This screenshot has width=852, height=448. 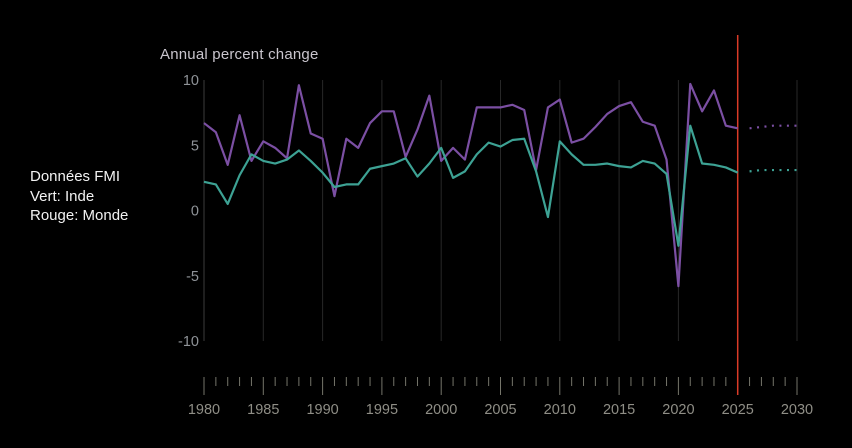 What do you see at coordinates (239, 54) in the screenshot?
I see `chart-title: Annual percent change` at bounding box center [239, 54].